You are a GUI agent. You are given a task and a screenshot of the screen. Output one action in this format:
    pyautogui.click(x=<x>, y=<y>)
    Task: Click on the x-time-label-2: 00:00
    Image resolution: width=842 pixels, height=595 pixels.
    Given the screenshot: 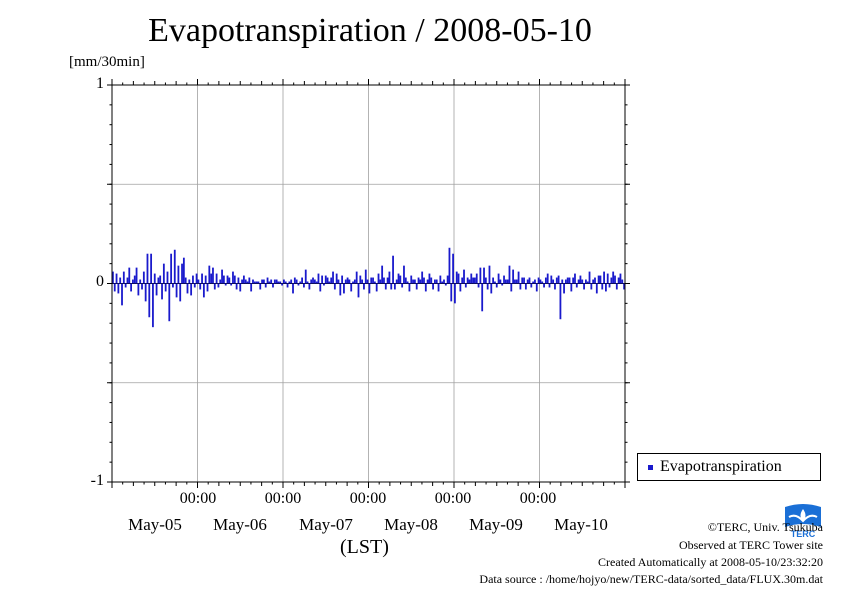 What is the action you would take?
    pyautogui.click(x=283, y=498)
    